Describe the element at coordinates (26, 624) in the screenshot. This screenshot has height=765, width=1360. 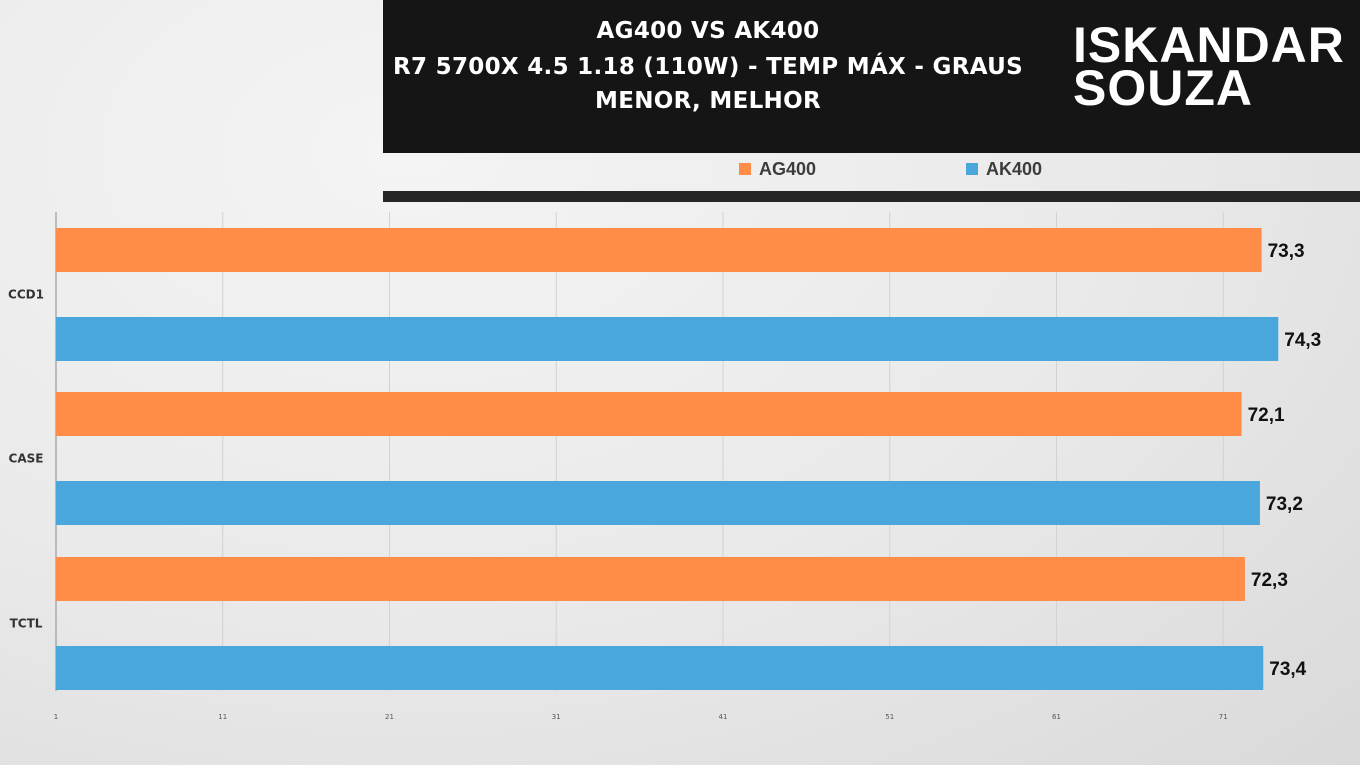
I see `category-label: TCTL` at that location.